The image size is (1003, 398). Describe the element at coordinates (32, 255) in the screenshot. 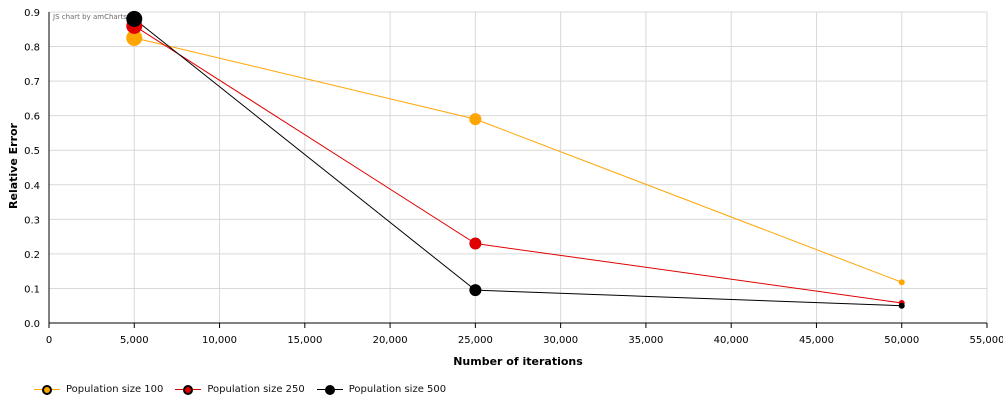

I see `y-tick-label: 0.2` at that location.